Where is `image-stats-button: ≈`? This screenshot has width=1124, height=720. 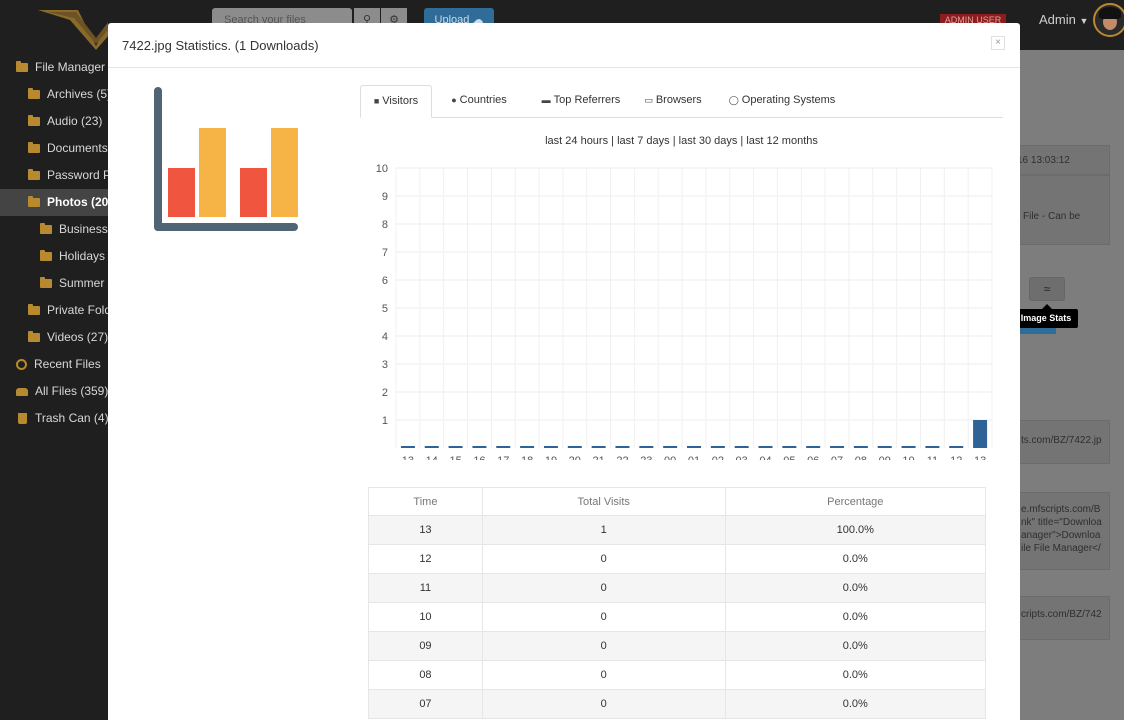
image-stats-button: ≈ is located at coordinates (1047, 289).